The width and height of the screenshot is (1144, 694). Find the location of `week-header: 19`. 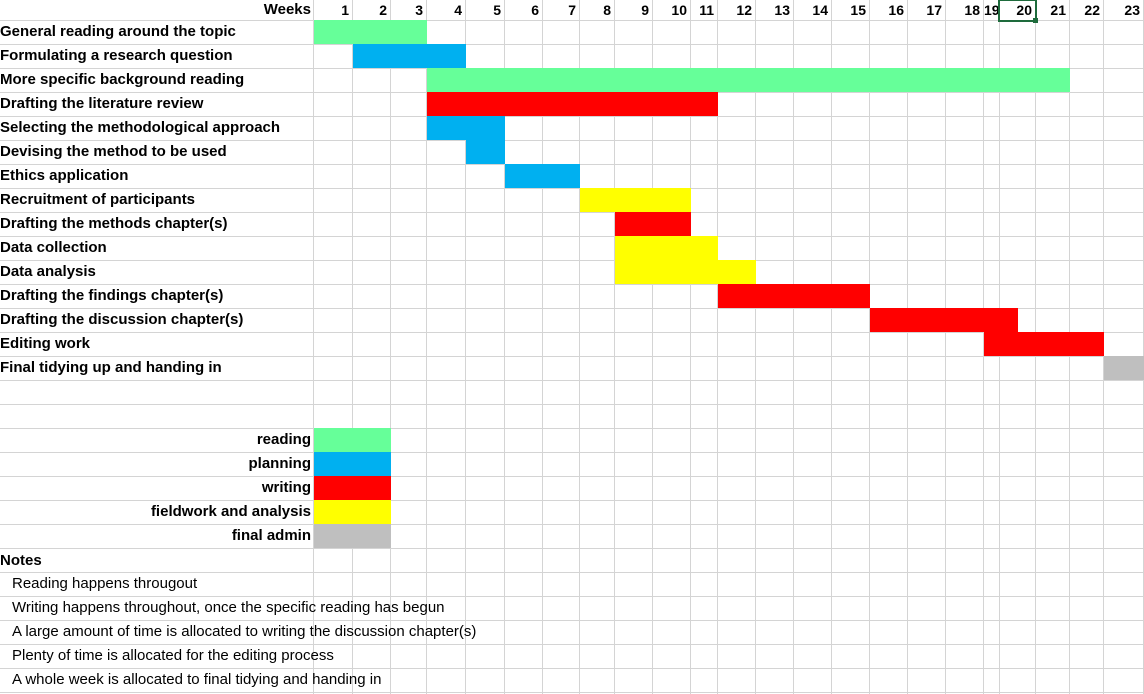

week-header: 19 is located at coordinates (992, 10).